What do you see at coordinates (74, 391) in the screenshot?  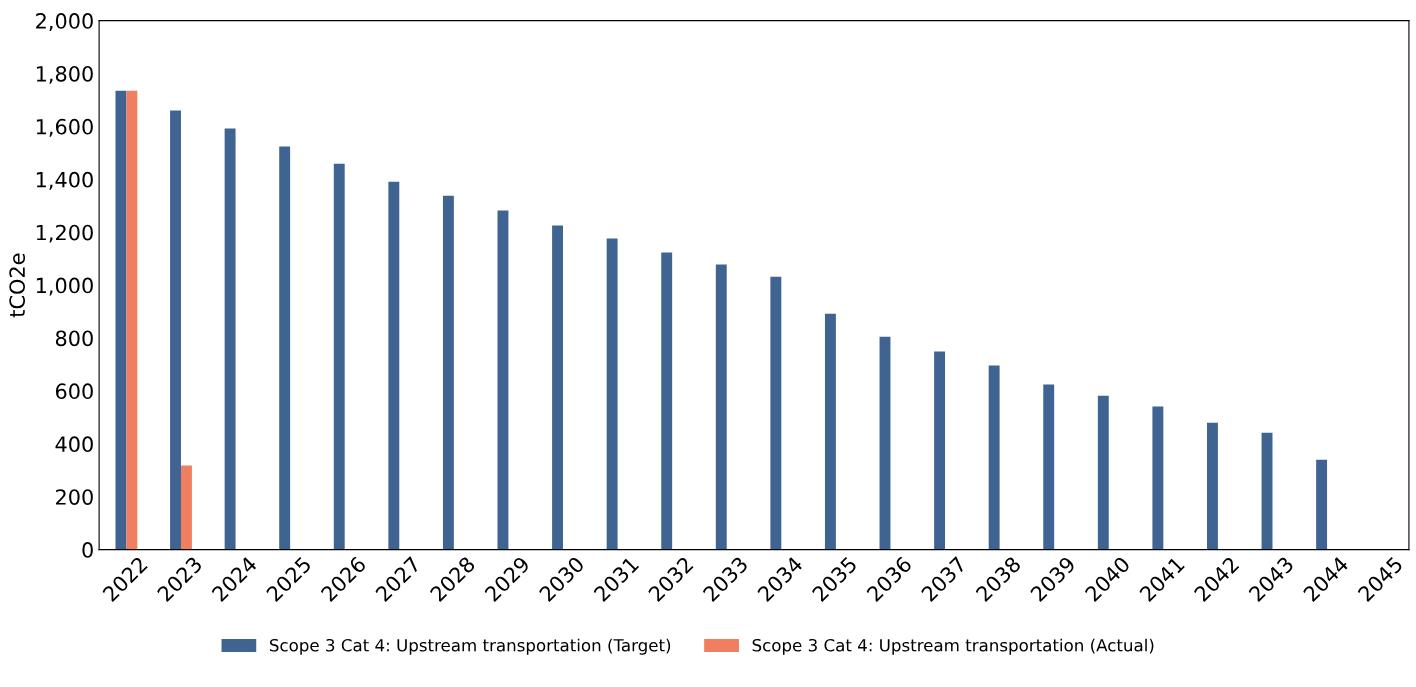 I see `y-tick-label: 600` at bounding box center [74, 391].